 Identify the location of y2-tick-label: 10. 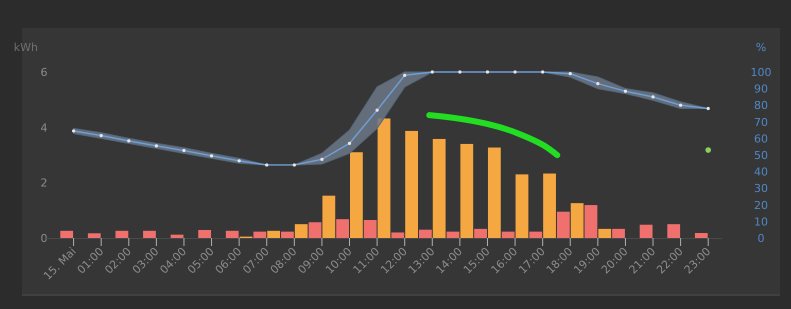
(761, 221).